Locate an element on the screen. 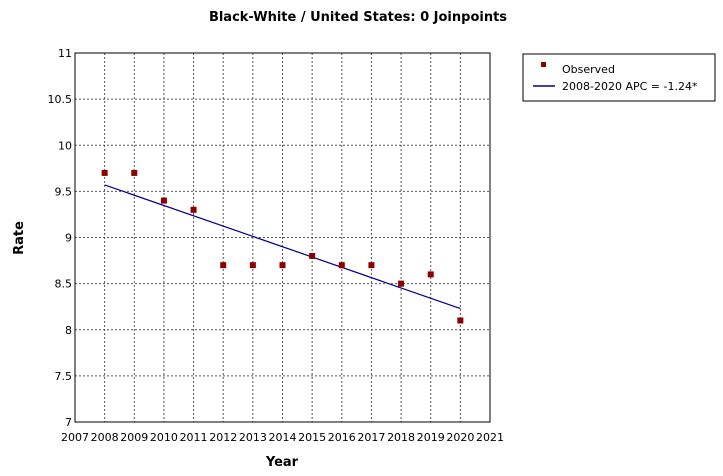  legend-trend-label: 2008-2020 APC = -1.24* is located at coordinates (630, 86).